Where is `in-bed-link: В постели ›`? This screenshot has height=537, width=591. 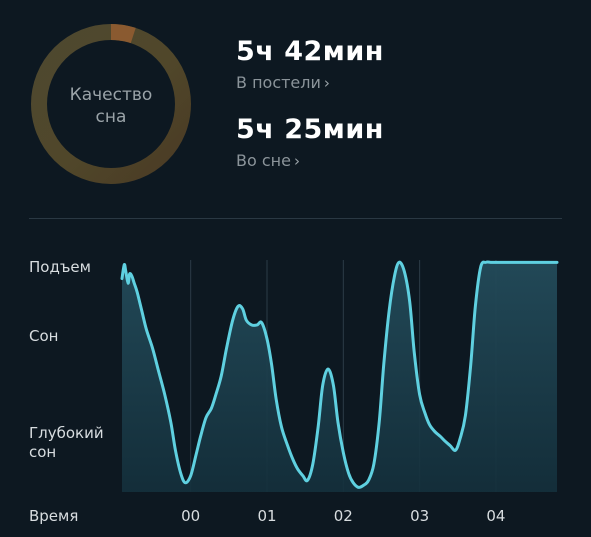
in-bed-link: В постели › is located at coordinates (310, 82).